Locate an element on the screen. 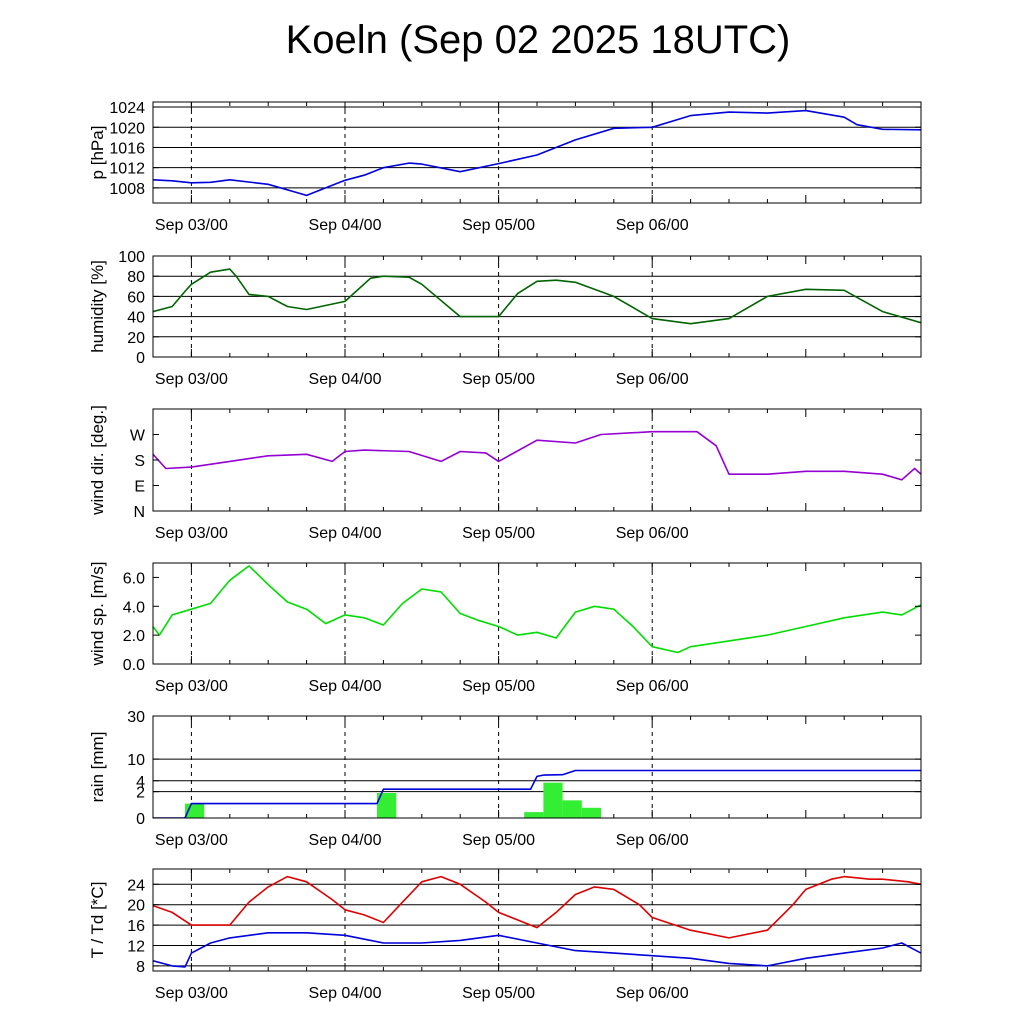 The width and height of the screenshot is (1024, 1024). humidity-series-humidity is located at coordinates (537, 296).